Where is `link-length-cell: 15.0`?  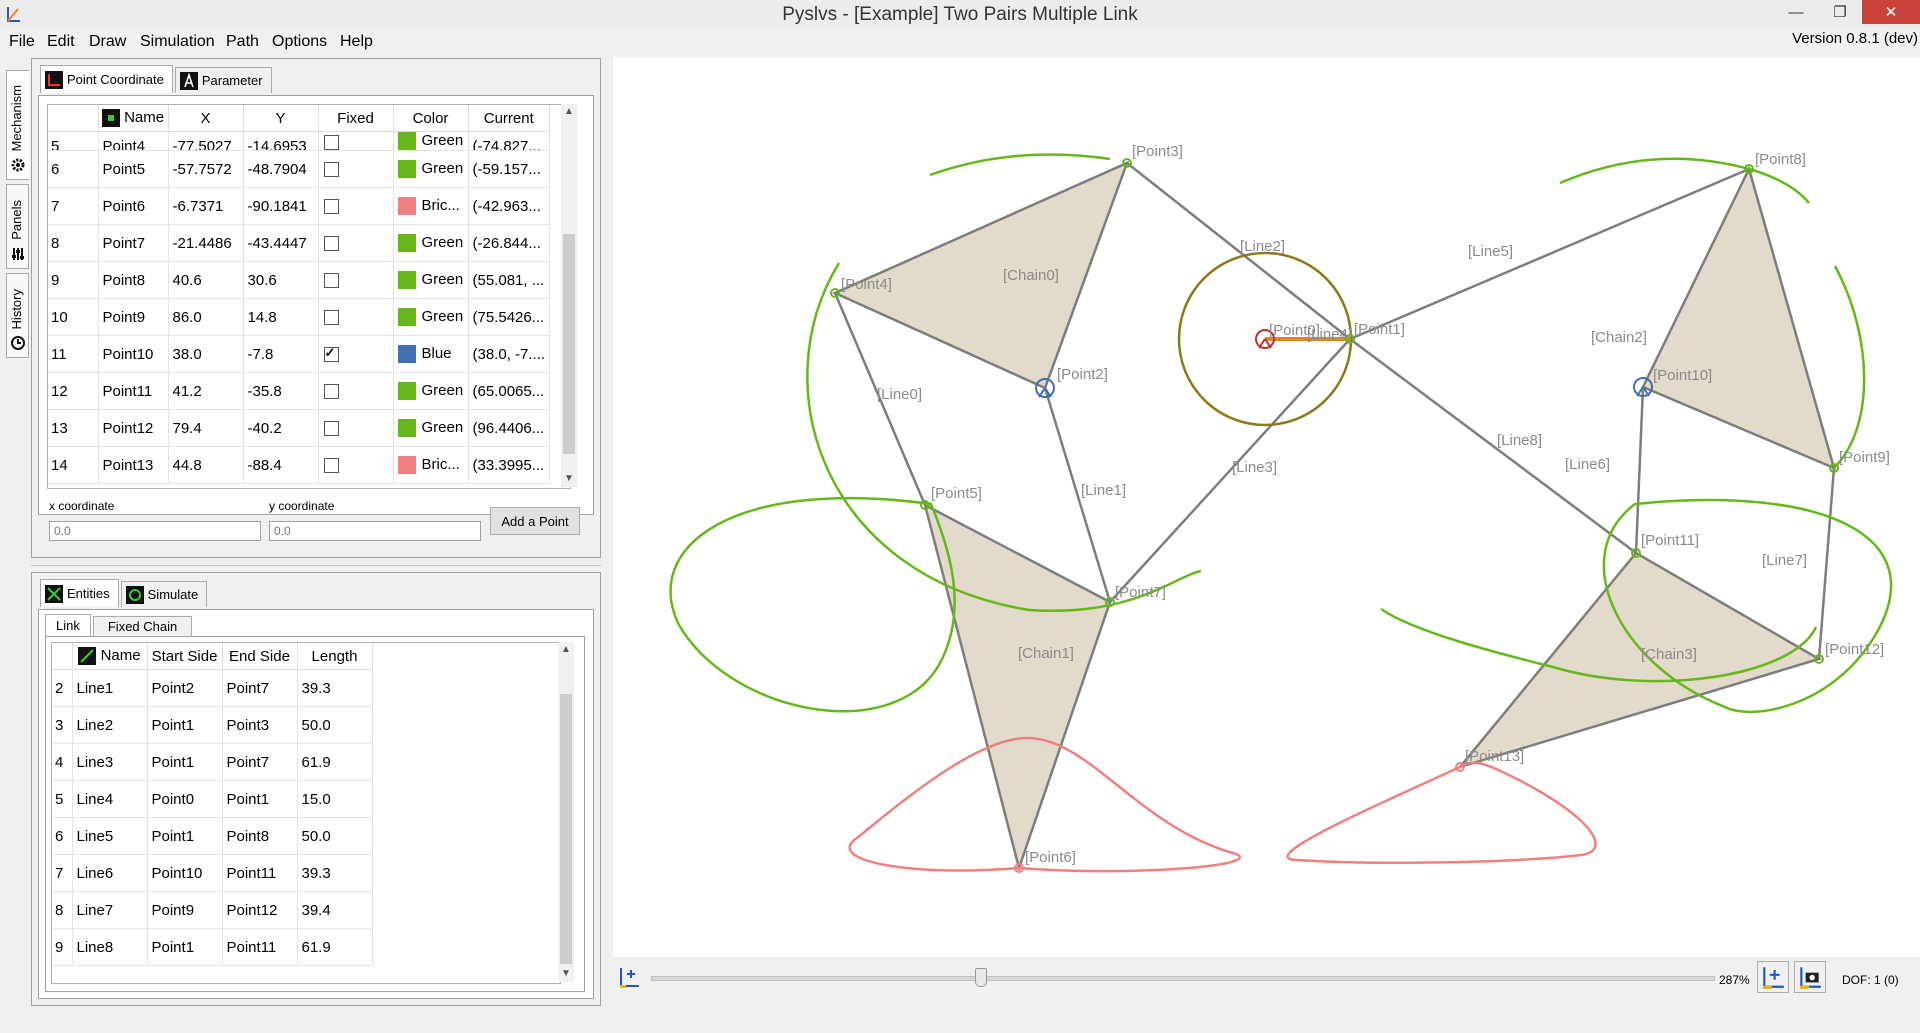 link-length-cell: 15.0 is located at coordinates (335, 799).